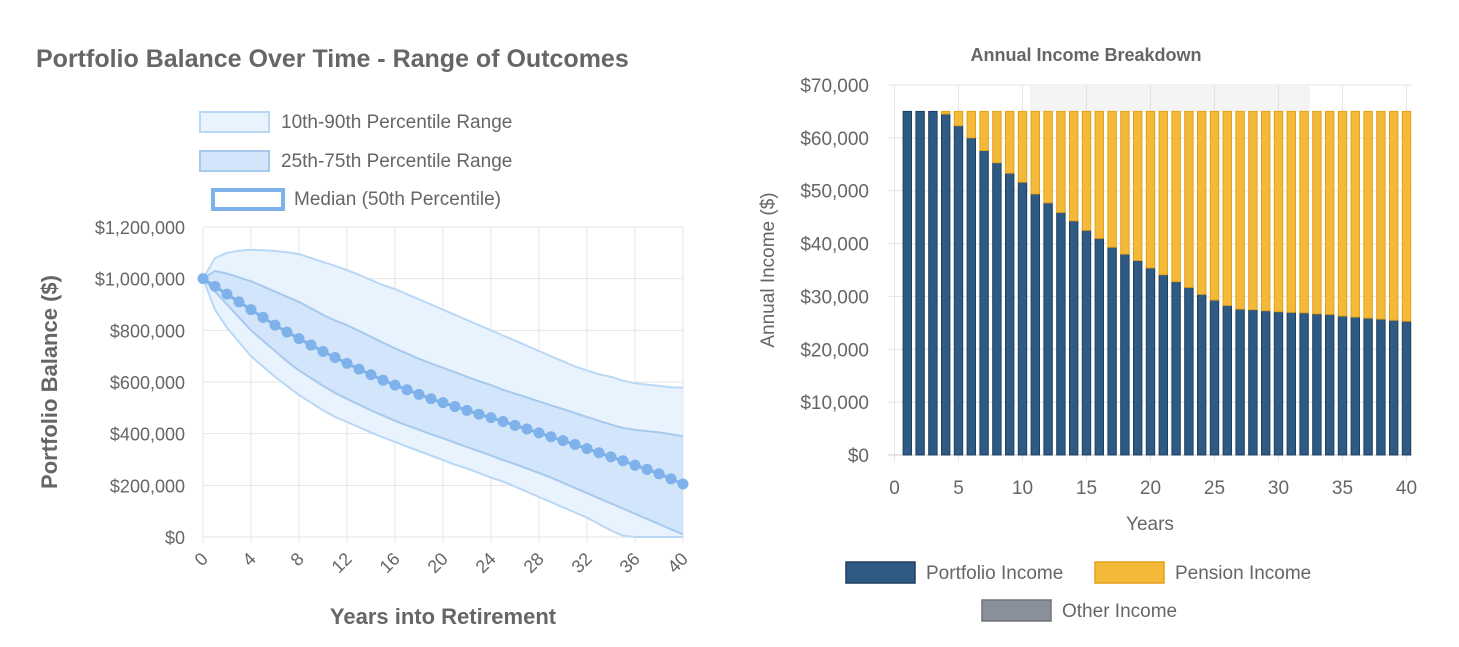 Image resolution: width=1459 pixels, height=647 pixels. What do you see at coordinates (958, 488) in the screenshot?
I see `right-x-tick: 5` at bounding box center [958, 488].